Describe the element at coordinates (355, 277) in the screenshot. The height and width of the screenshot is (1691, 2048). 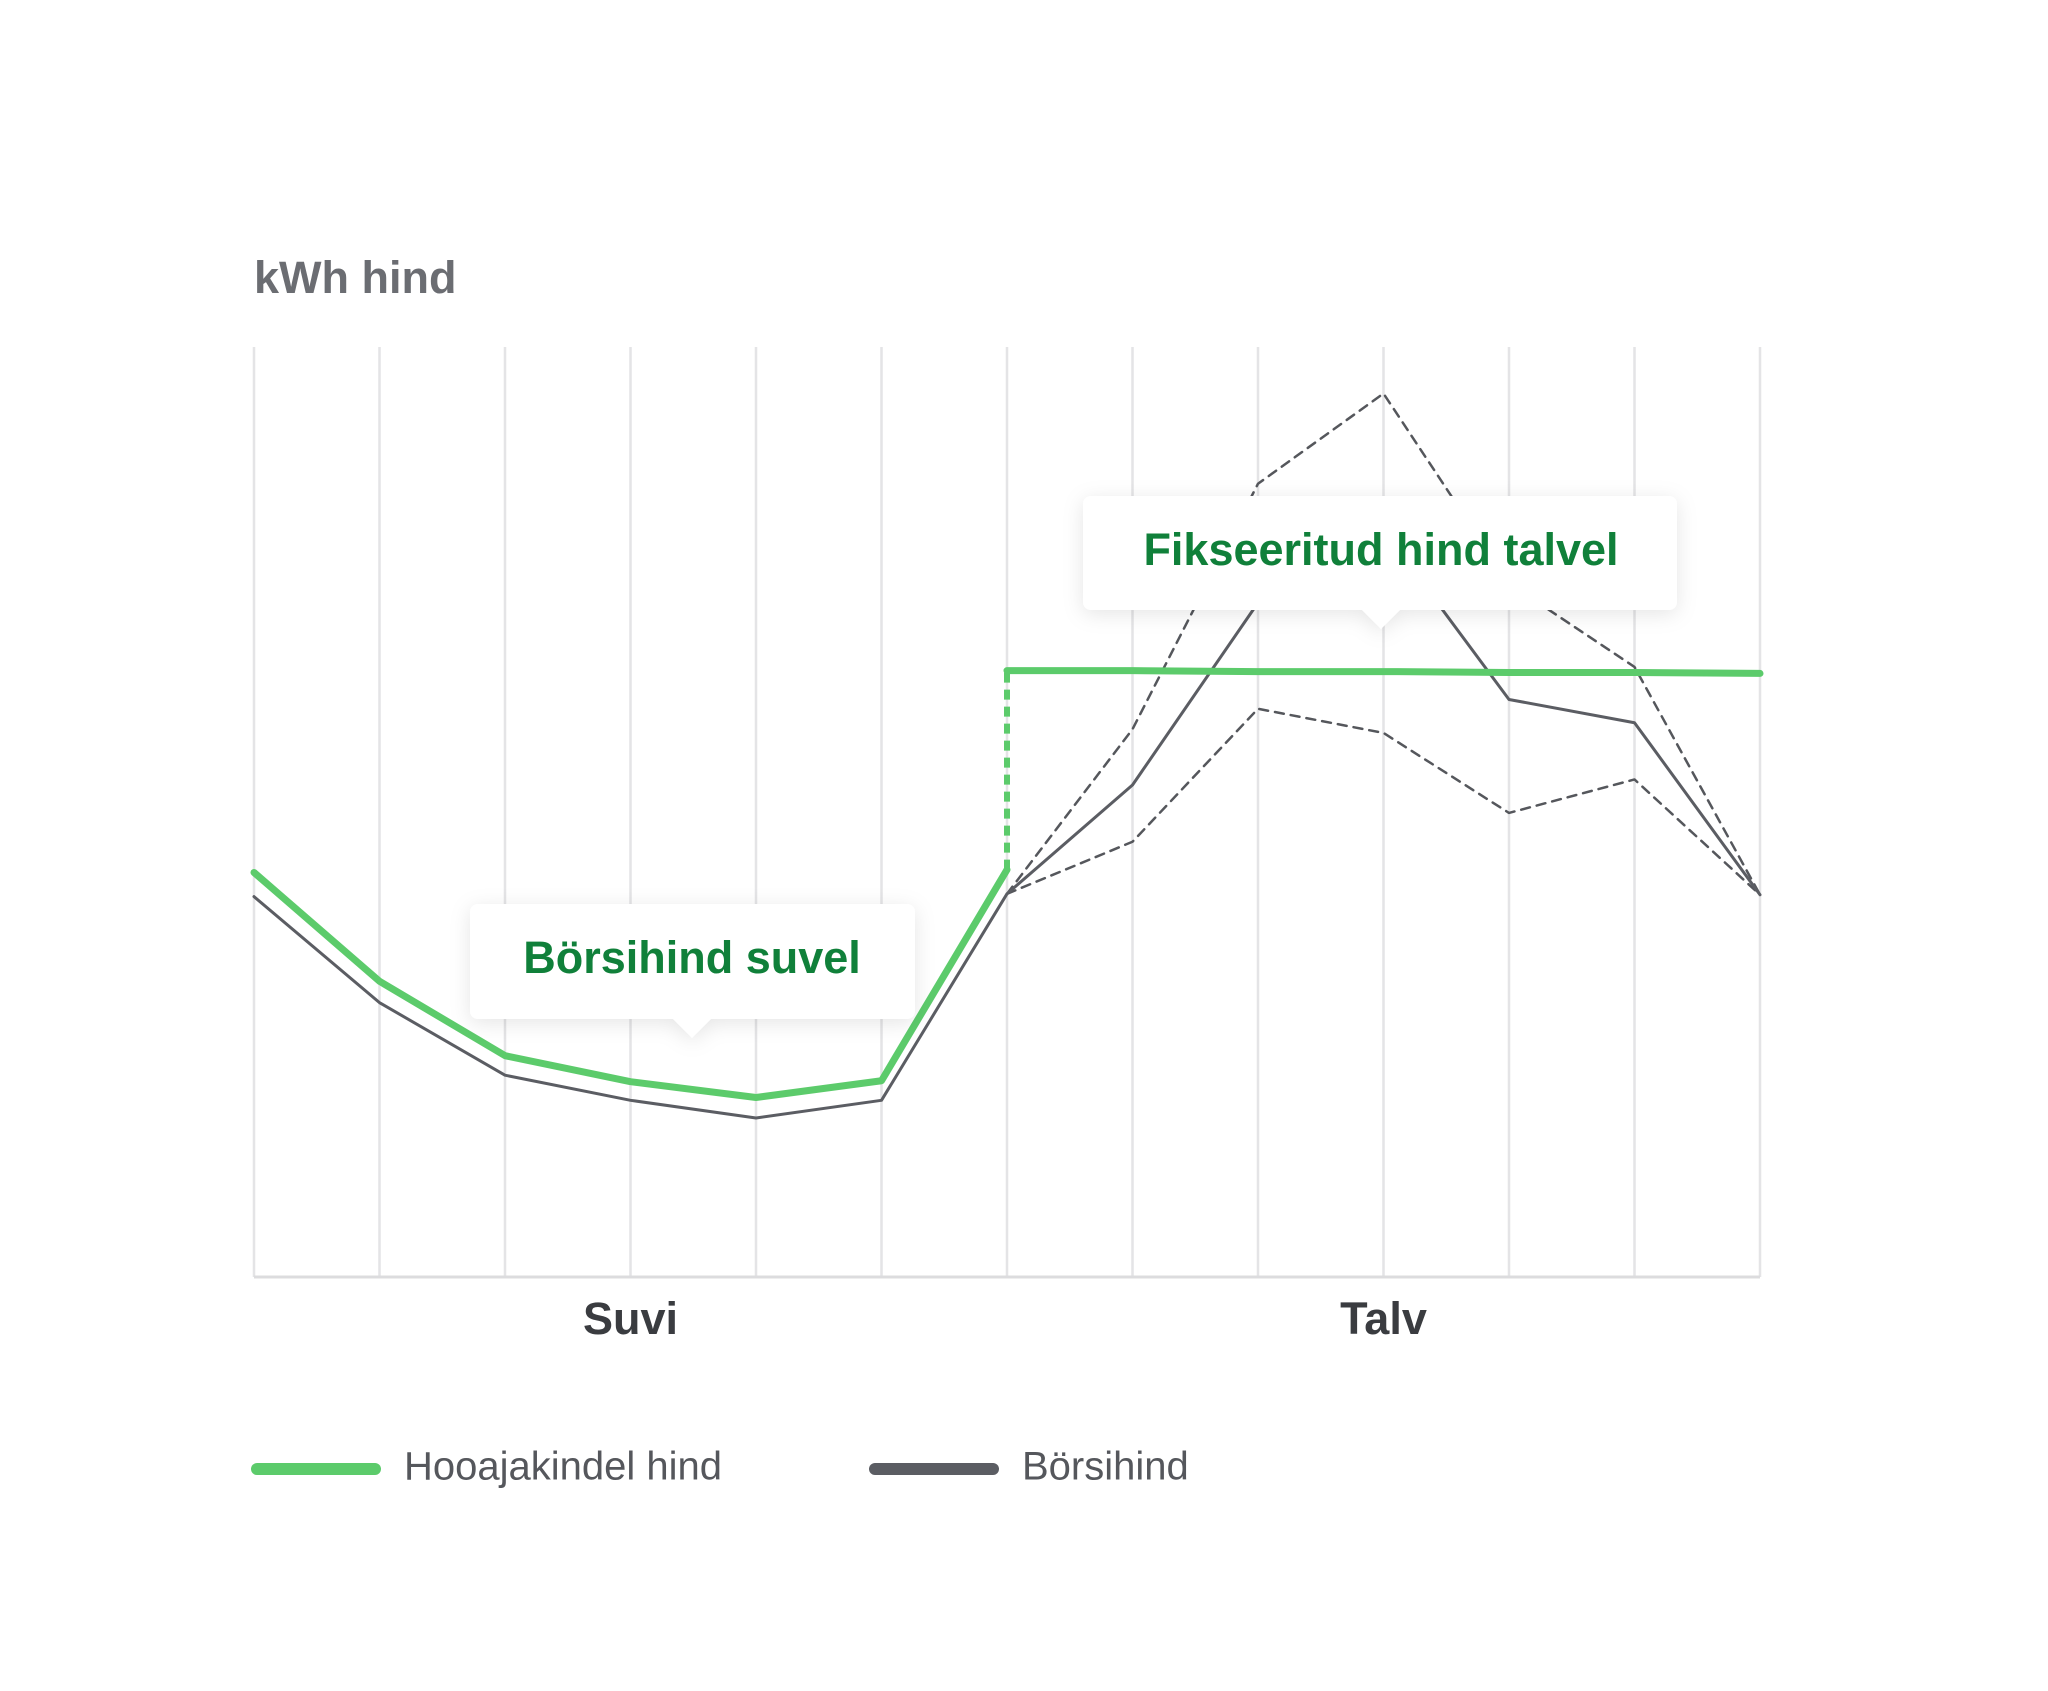
I see `chart-title: kWh hind` at that location.